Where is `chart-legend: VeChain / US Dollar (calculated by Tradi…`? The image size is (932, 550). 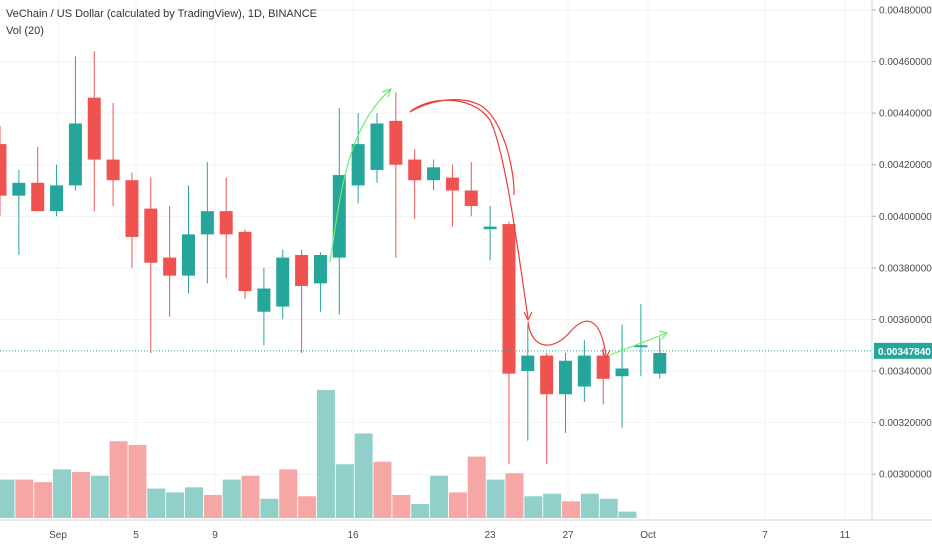
chart-legend: VeChain / US Dollar (calculated by Tradi… is located at coordinates (161, 23).